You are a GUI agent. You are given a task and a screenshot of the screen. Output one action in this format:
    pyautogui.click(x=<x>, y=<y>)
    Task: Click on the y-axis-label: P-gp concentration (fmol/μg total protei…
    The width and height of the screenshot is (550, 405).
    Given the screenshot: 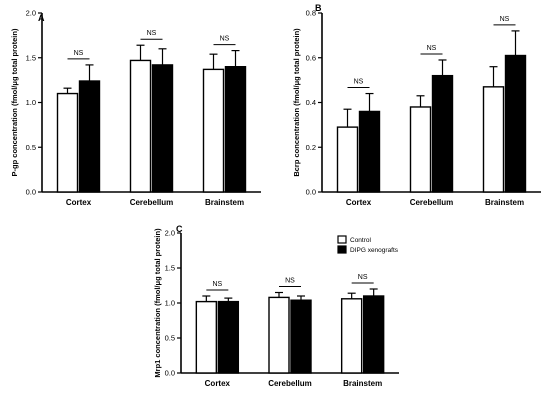 What is the action you would take?
    pyautogui.click(x=14, y=102)
    